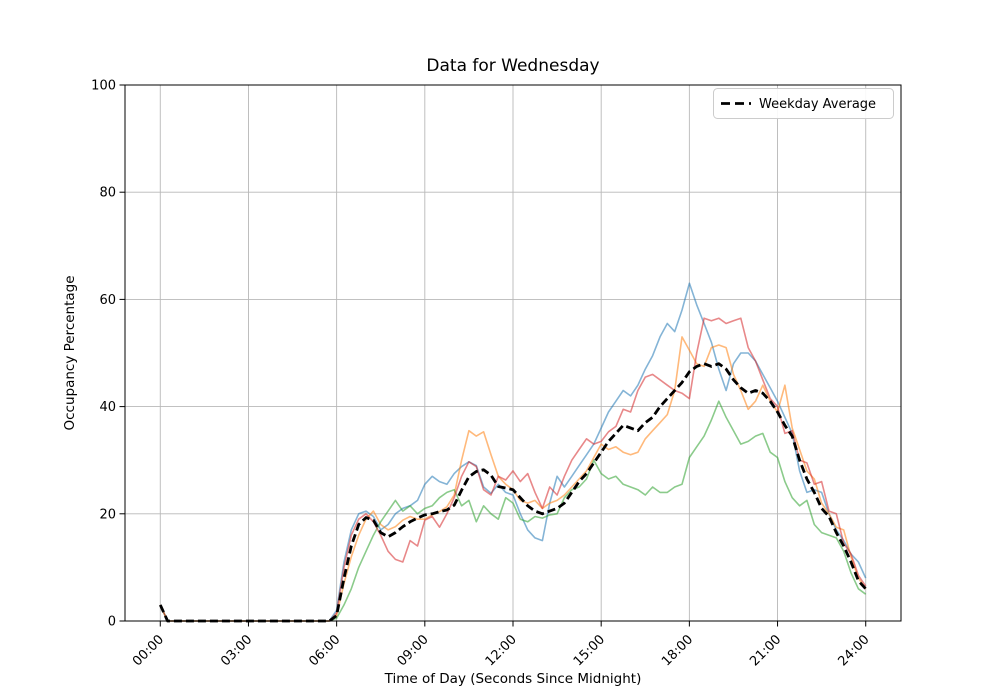 The width and height of the screenshot is (1000, 700). What do you see at coordinates (513, 679) in the screenshot?
I see `x-axis-label: Time of Day (Seconds Since Midnight)` at bounding box center [513, 679].